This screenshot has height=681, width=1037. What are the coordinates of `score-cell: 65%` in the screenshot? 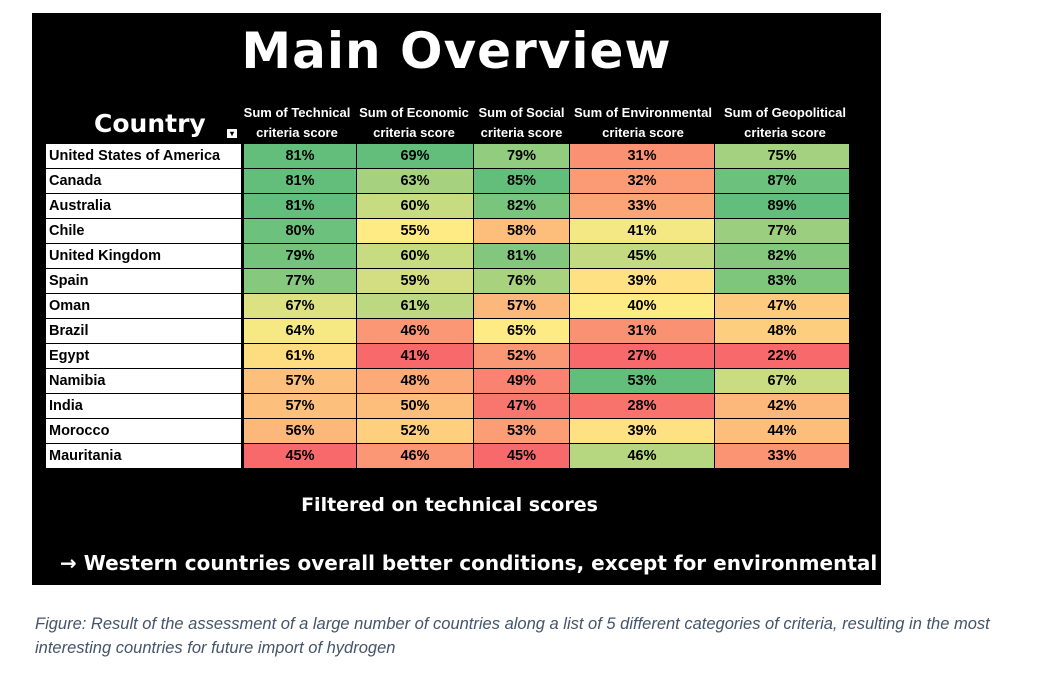 It's located at (521, 331).